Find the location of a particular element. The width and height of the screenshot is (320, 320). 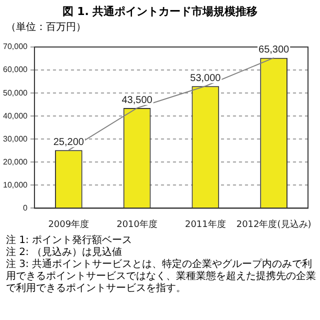

data-label: 25,200 is located at coordinates (68, 142).